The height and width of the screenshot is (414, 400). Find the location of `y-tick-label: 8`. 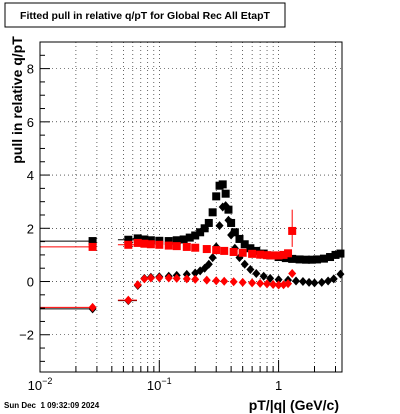

y-tick-label: 8 is located at coordinates (30, 69).